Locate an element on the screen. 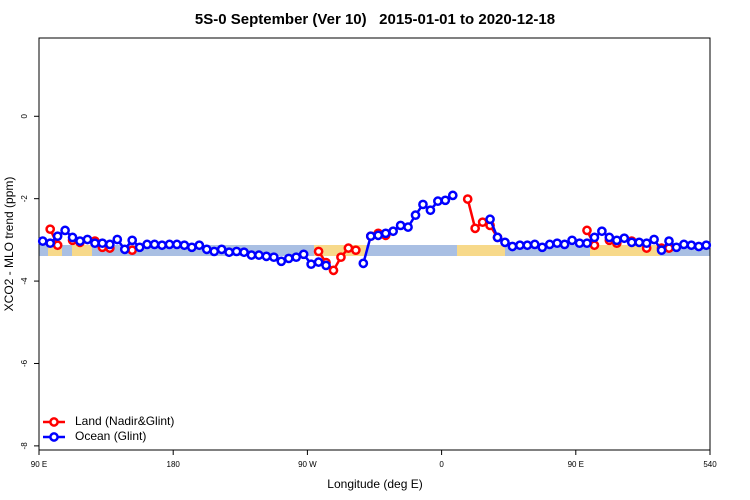 The height and width of the screenshot is (500, 750). legend-label: Ocean (Glint) is located at coordinates (110, 436).